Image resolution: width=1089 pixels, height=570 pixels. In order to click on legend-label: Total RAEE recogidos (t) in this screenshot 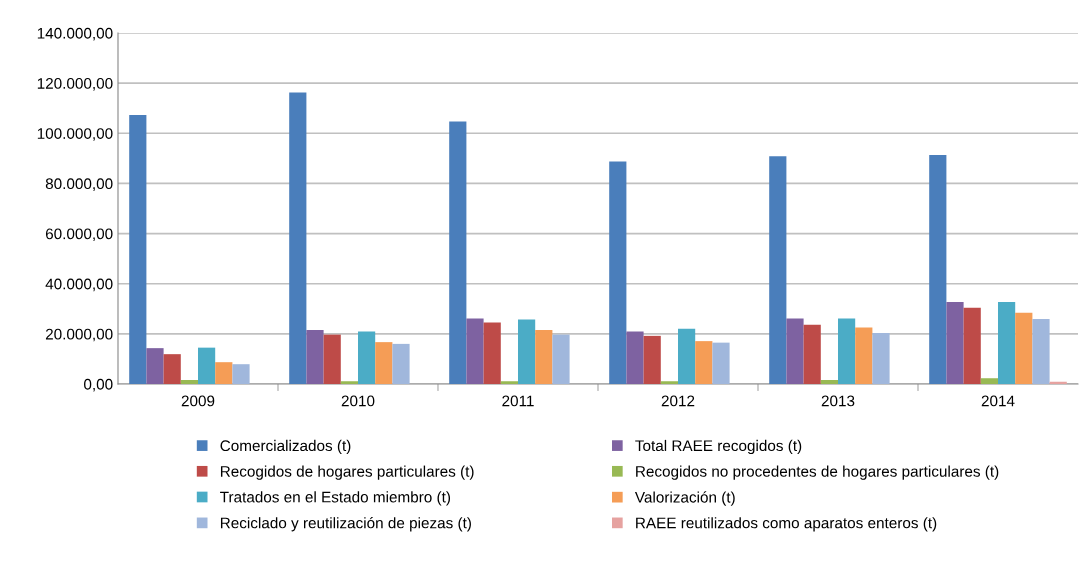, I will do `click(718, 447)`.